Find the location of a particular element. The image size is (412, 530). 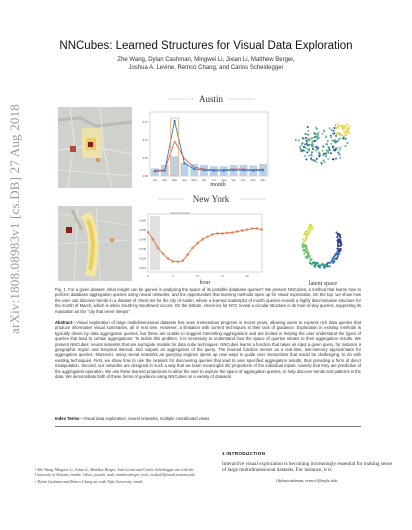

tufts-email: {dylancashman, remco}@tufts.edu. is located at coordinates (307, 480).